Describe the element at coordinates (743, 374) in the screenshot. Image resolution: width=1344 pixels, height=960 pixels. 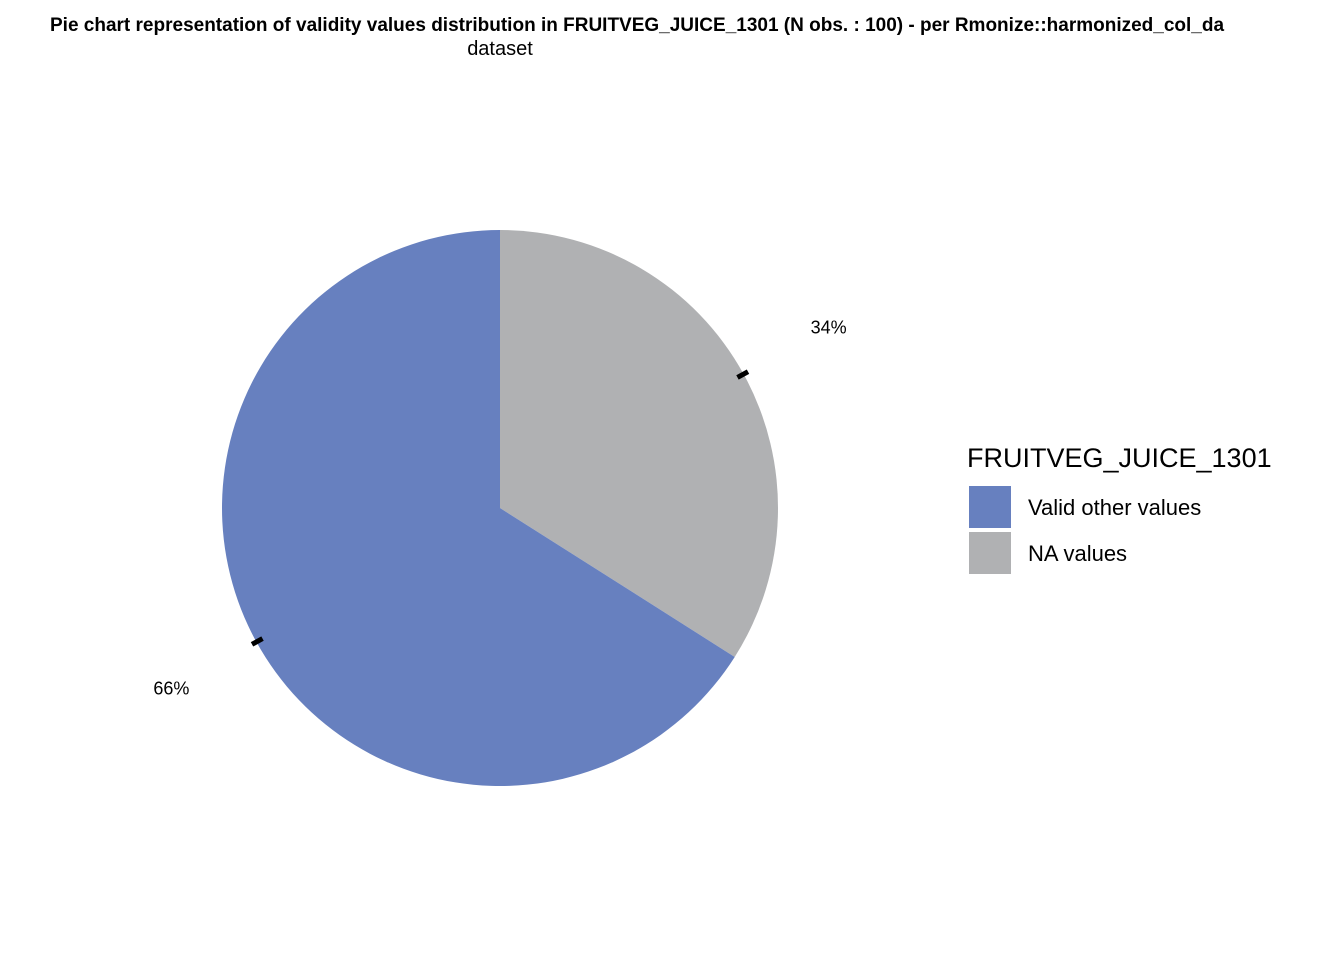
I see `pie-tick-na-values` at that location.